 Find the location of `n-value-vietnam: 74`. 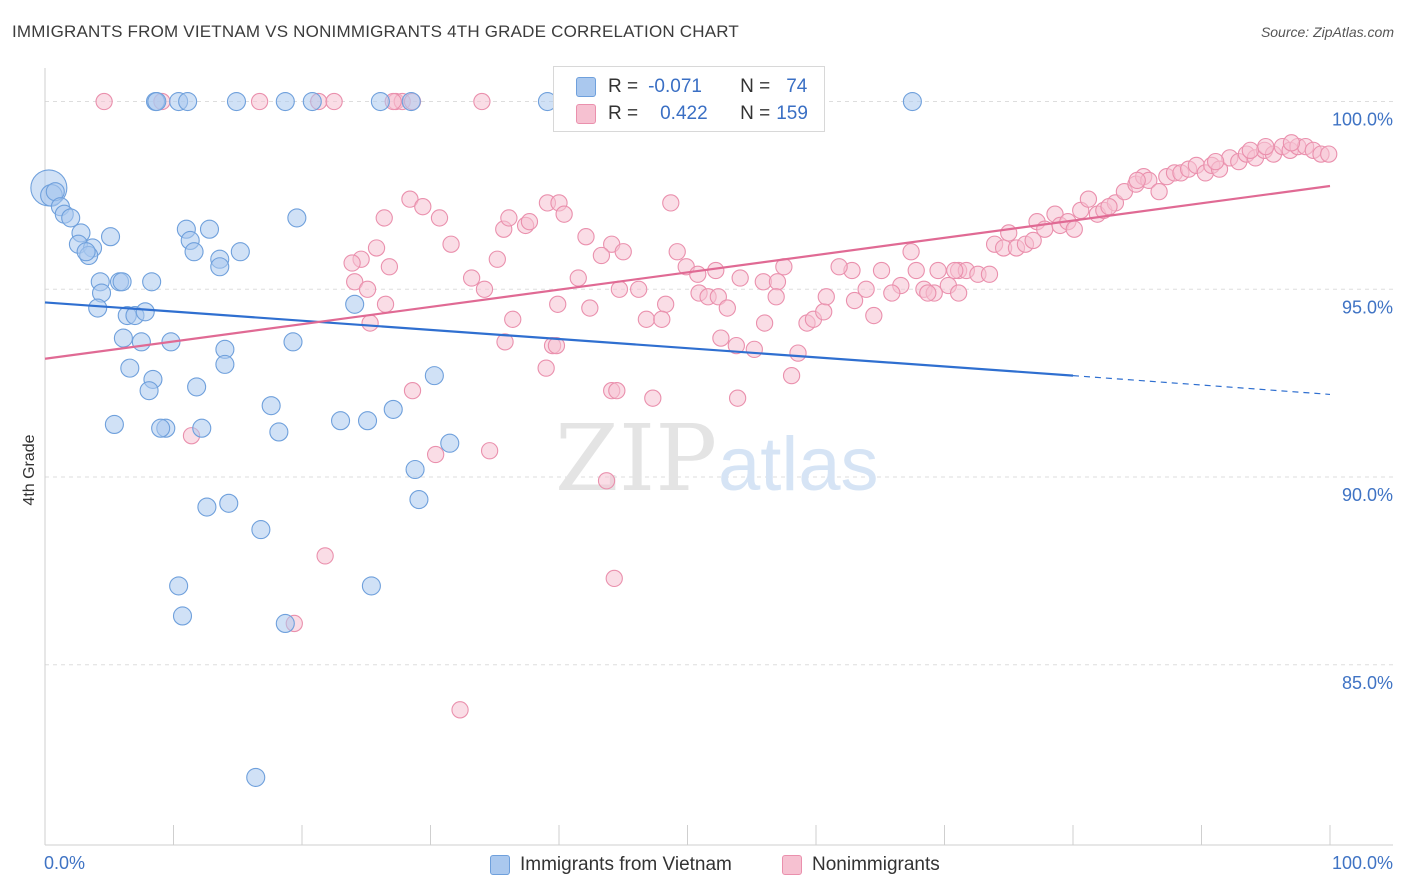

n-value-vietnam: 74 is located at coordinates (797, 86).